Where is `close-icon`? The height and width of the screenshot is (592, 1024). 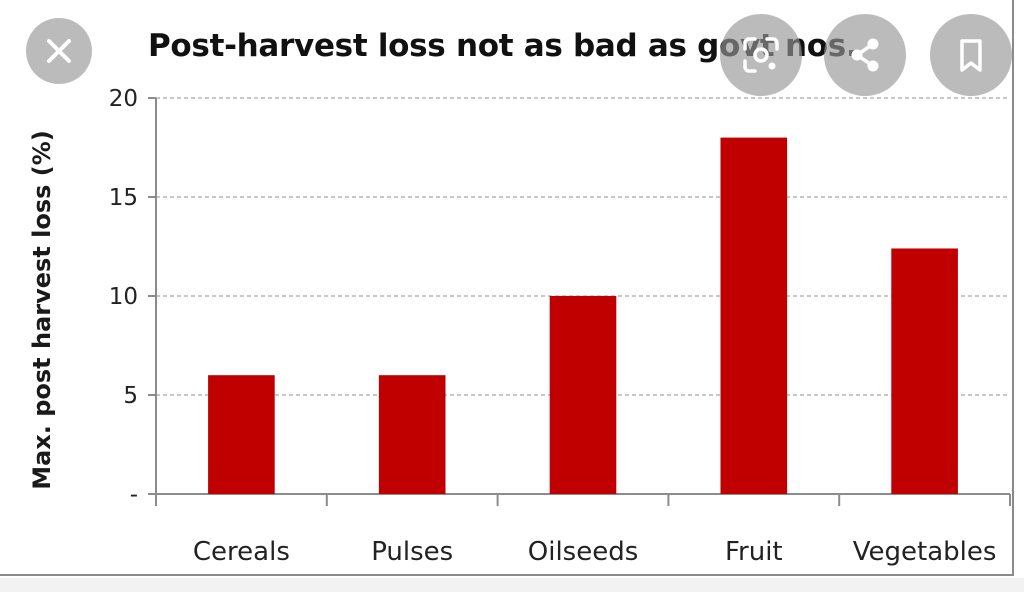
close-icon is located at coordinates (59, 51).